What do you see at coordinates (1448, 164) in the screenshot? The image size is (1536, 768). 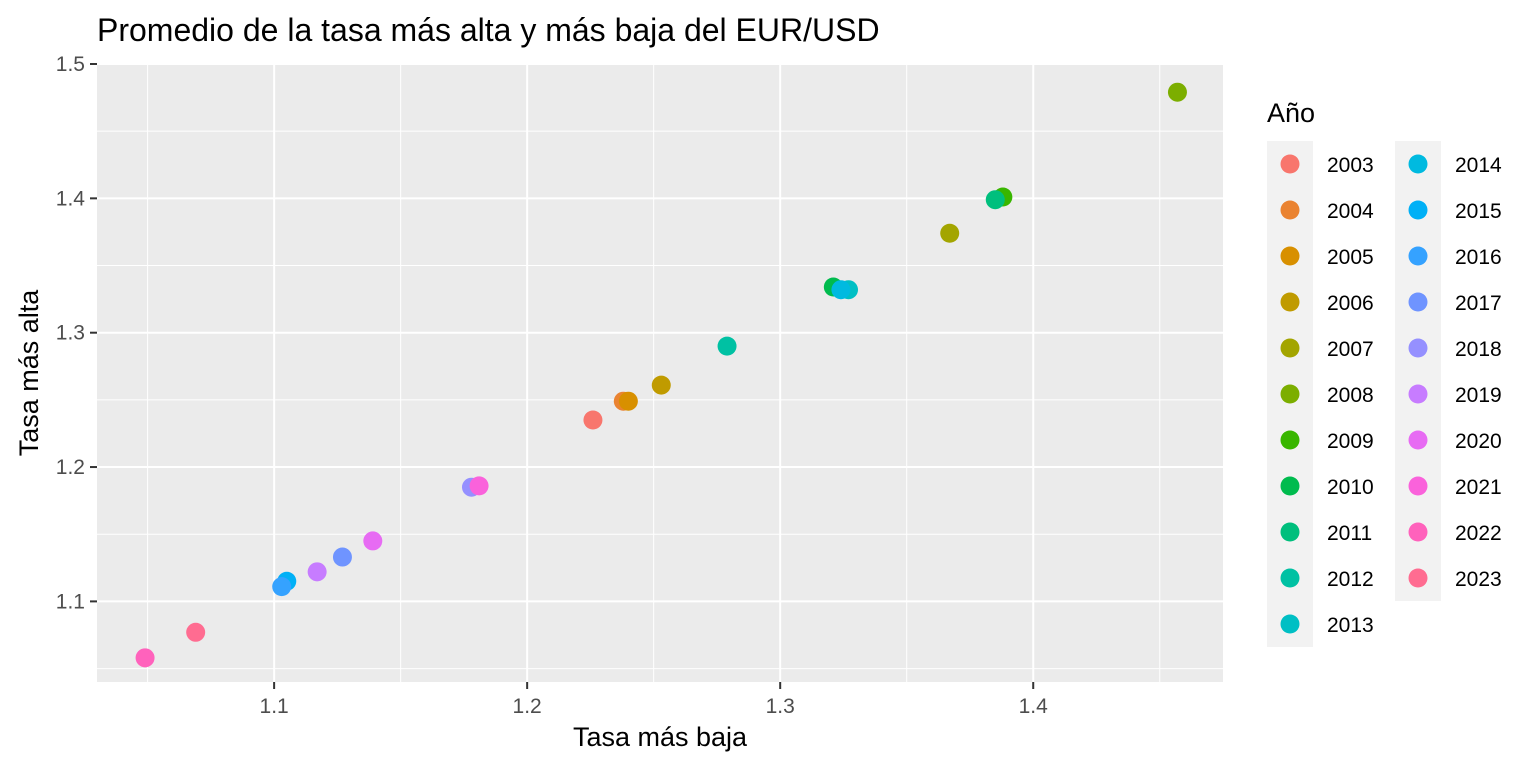 I see `legend-item-2014: 2014` at bounding box center [1448, 164].